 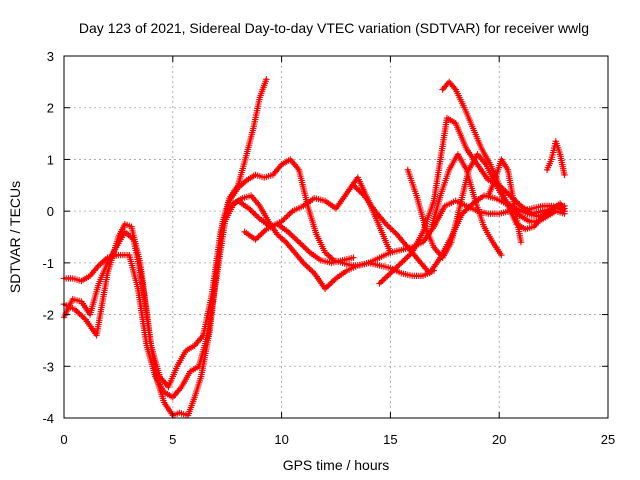 What do you see at coordinates (50, 211) in the screenshot?
I see `y-tick-label: 0` at bounding box center [50, 211].